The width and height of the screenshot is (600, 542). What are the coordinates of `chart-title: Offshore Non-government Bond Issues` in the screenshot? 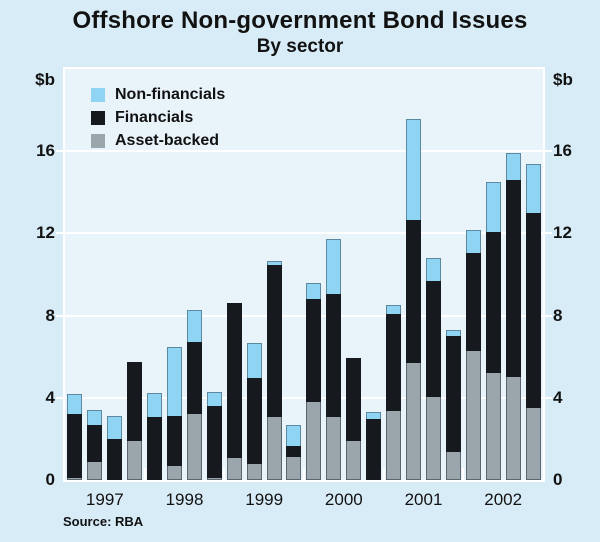 It's located at (300, 20).